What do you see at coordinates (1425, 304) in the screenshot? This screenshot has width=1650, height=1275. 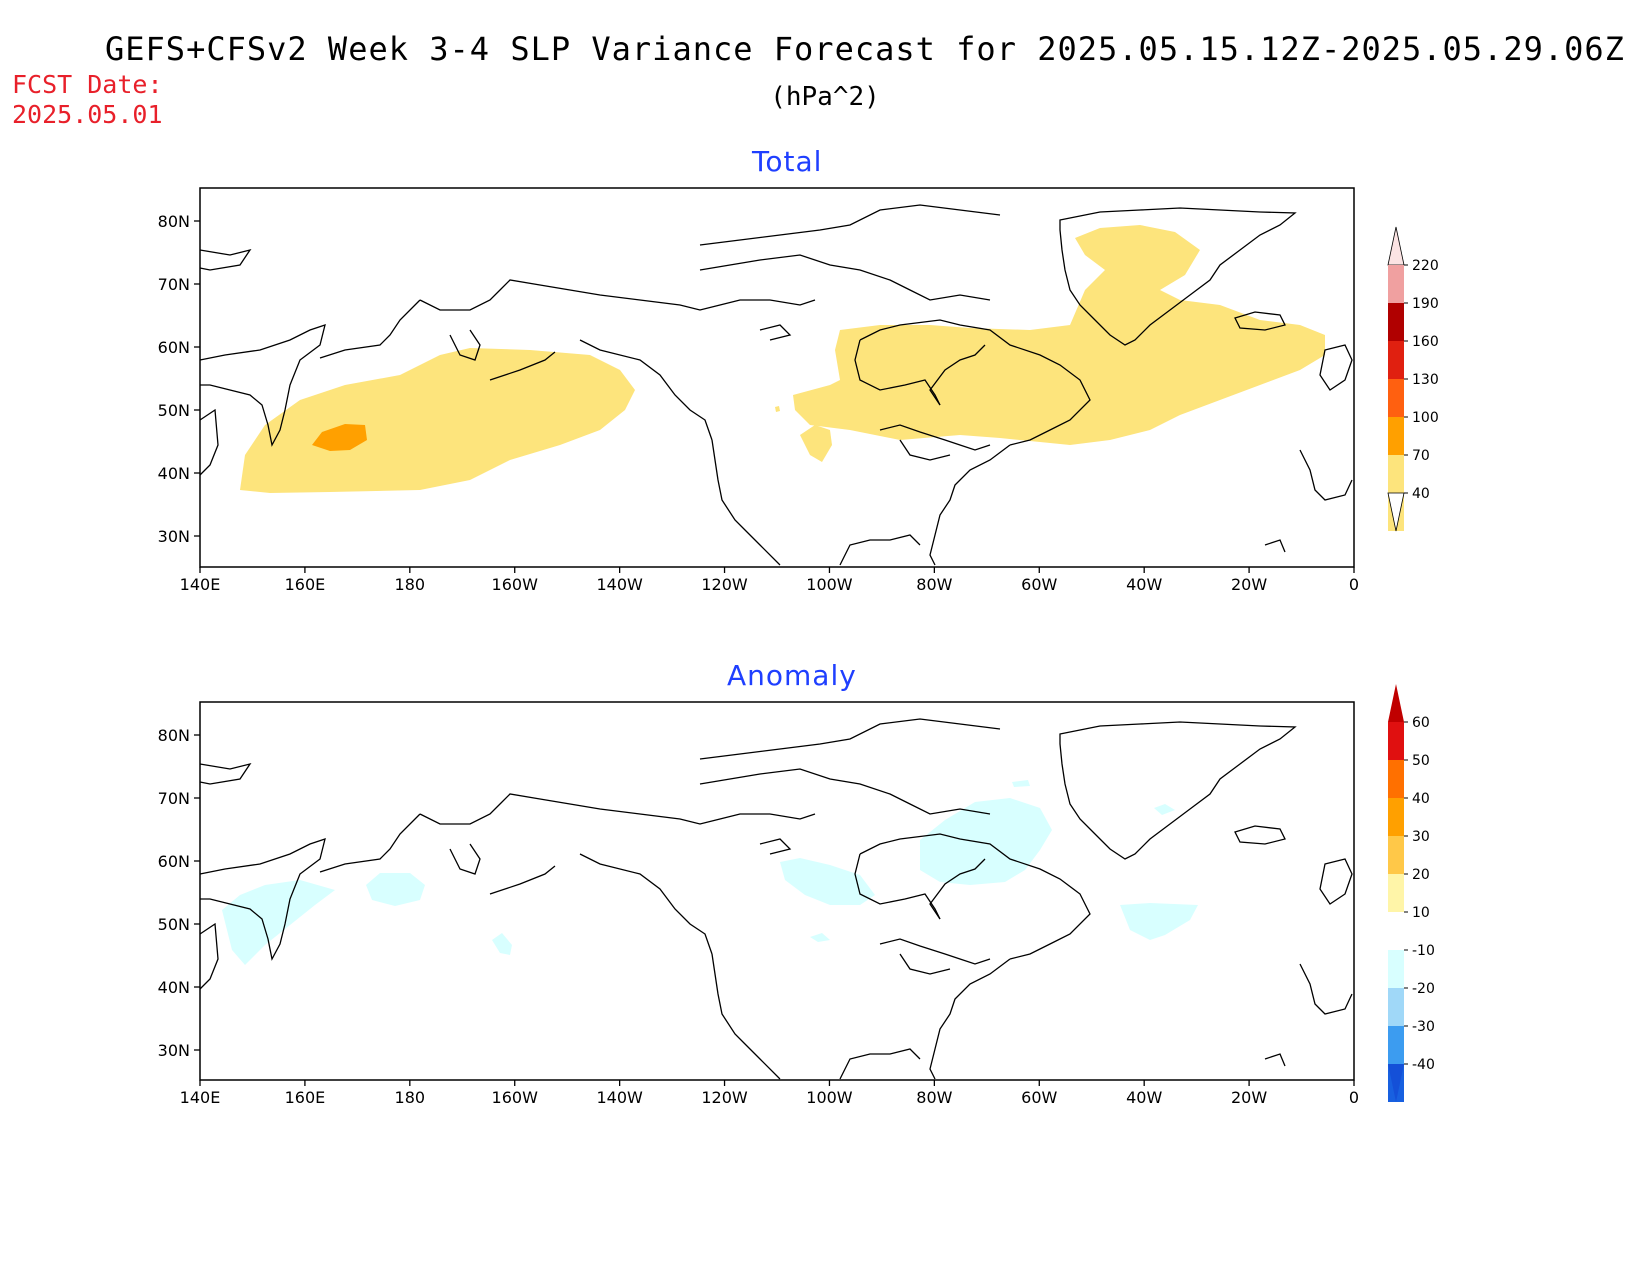 I see `total-colorbar-label: 190` at bounding box center [1425, 304].